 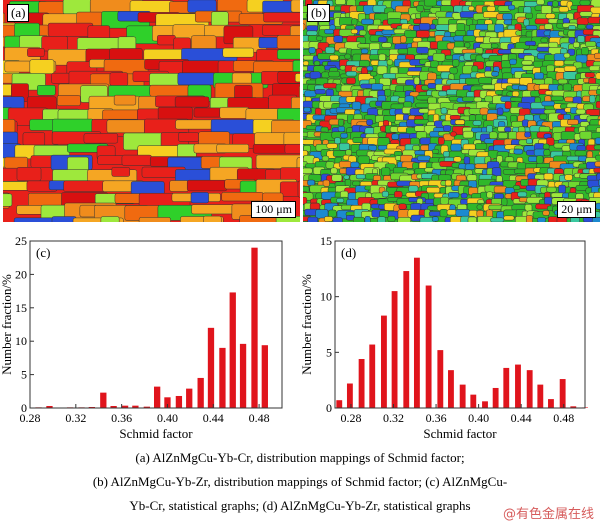 What do you see at coordinates (576, 209) in the screenshot?
I see `scale-bar-b: 20 μm` at bounding box center [576, 209].